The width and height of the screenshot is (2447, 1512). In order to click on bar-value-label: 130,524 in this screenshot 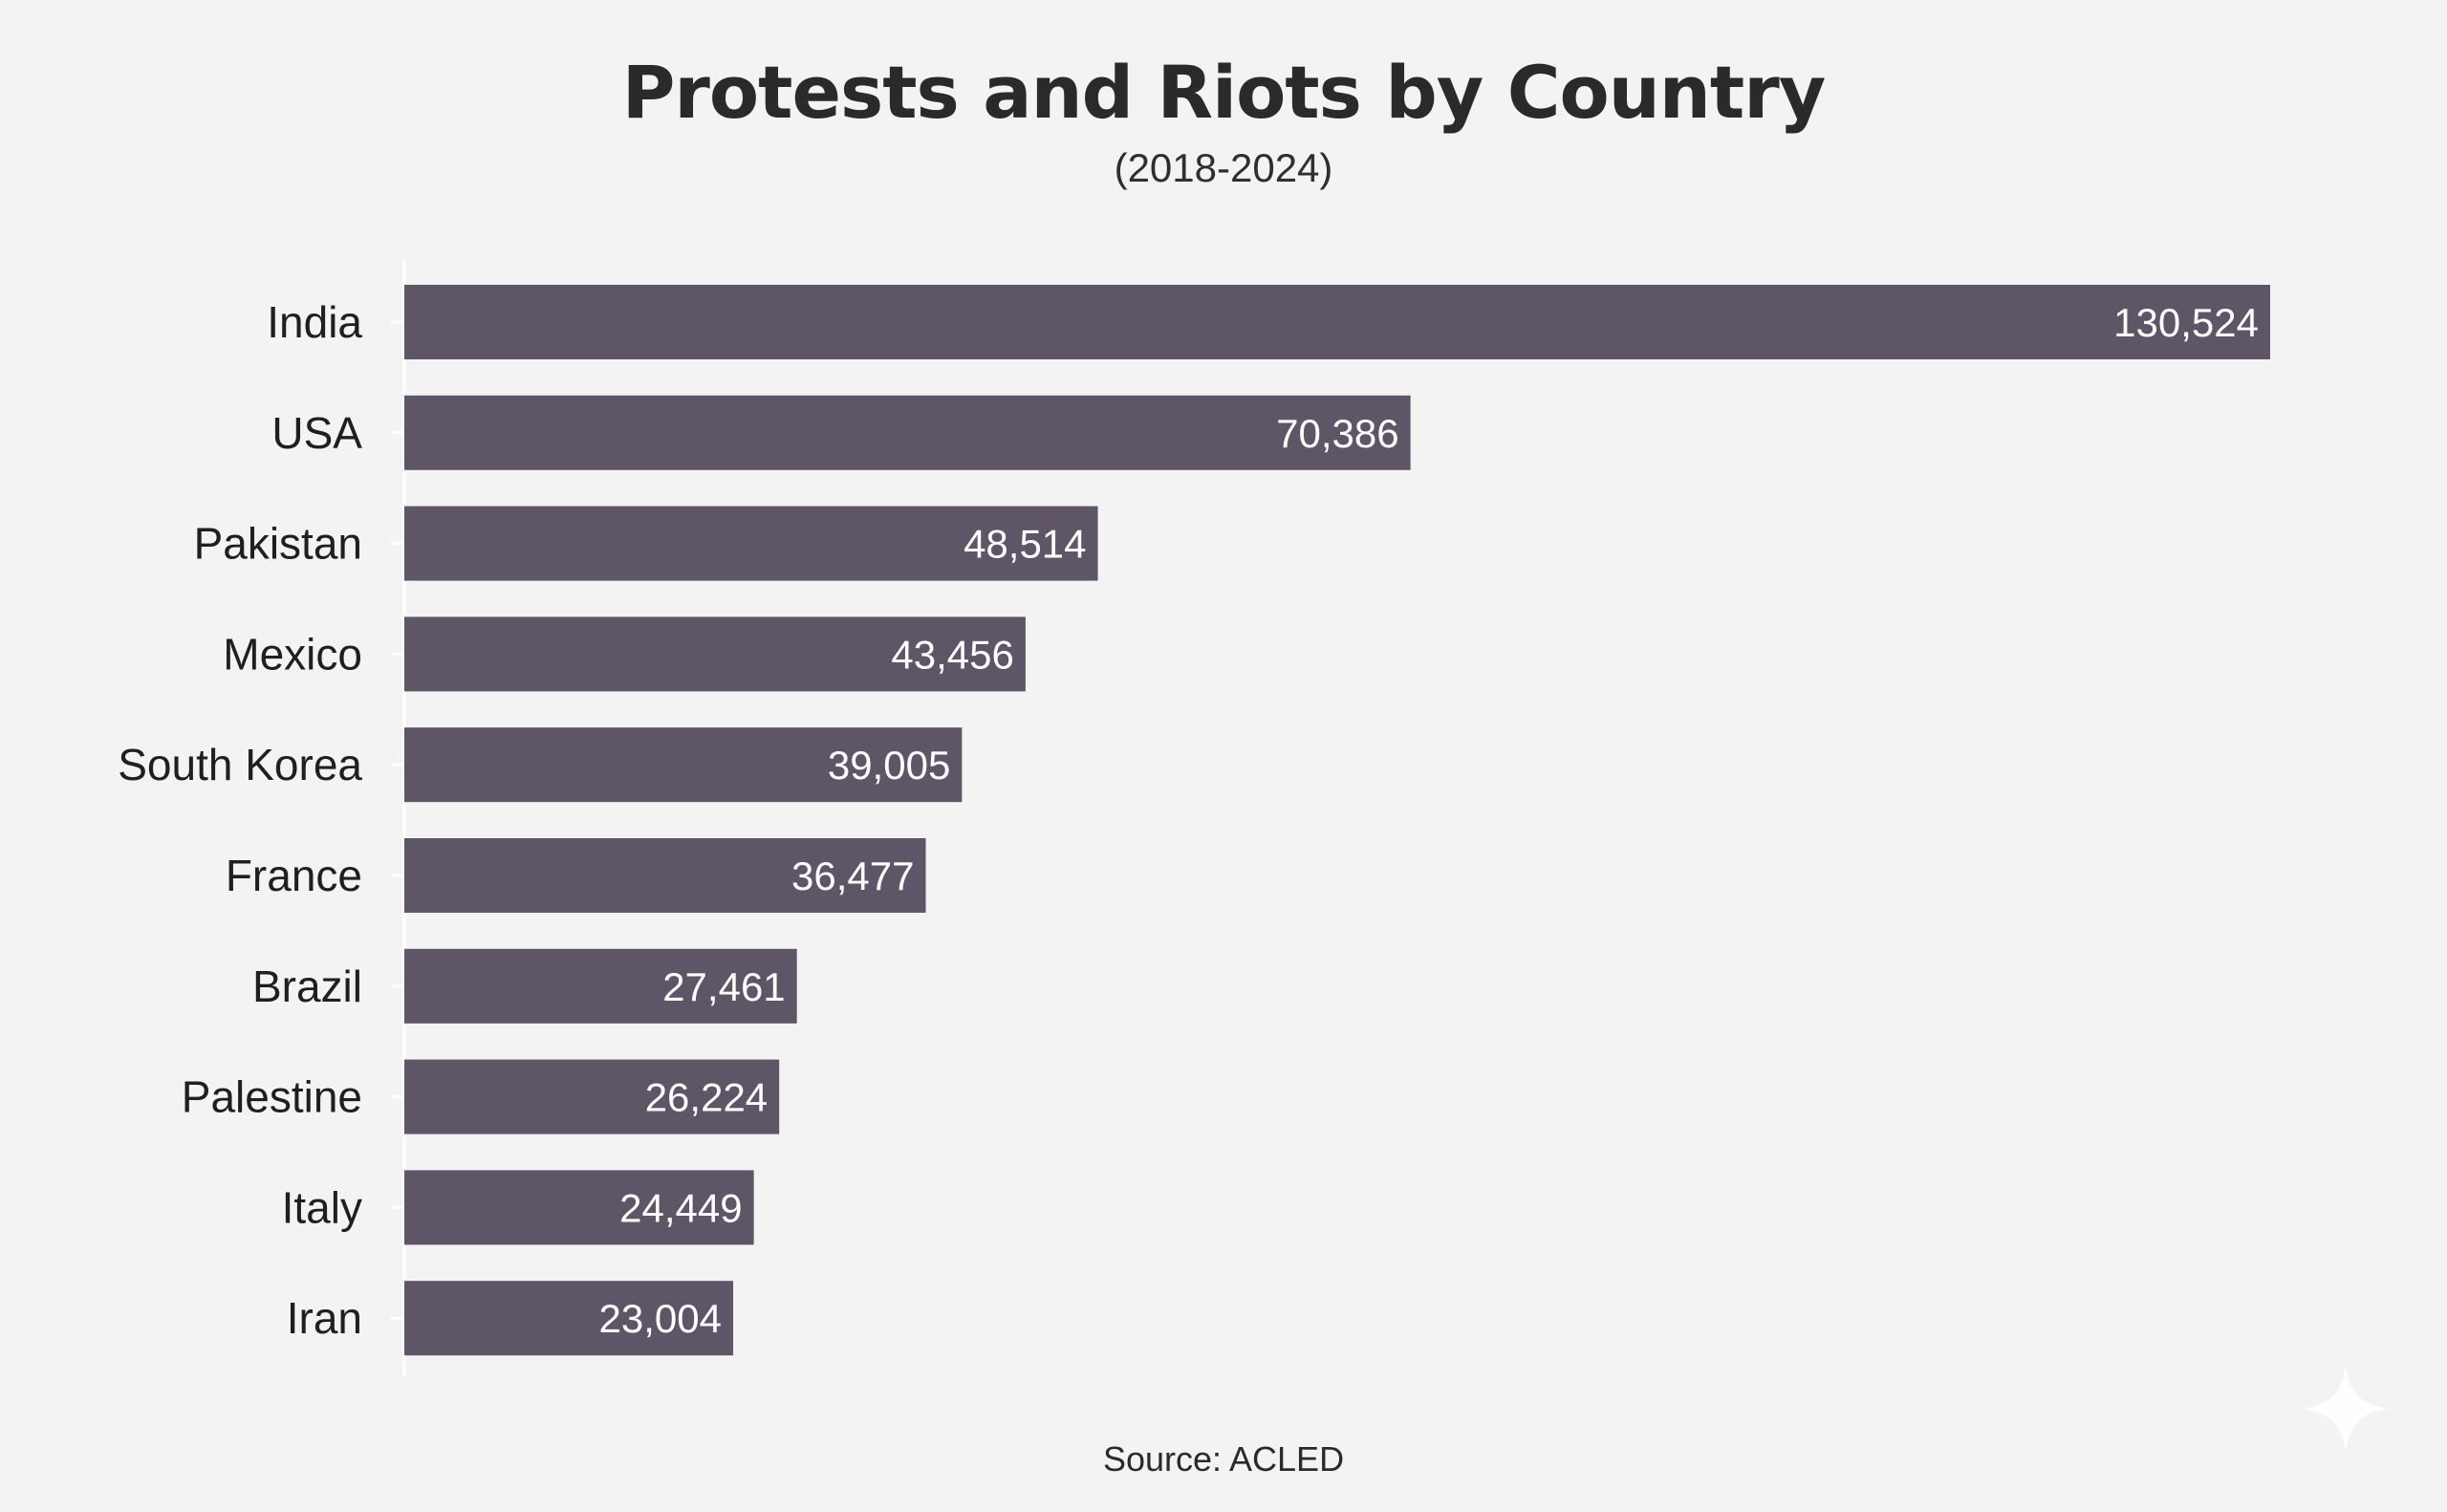, I will do `click(2186, 322)`.